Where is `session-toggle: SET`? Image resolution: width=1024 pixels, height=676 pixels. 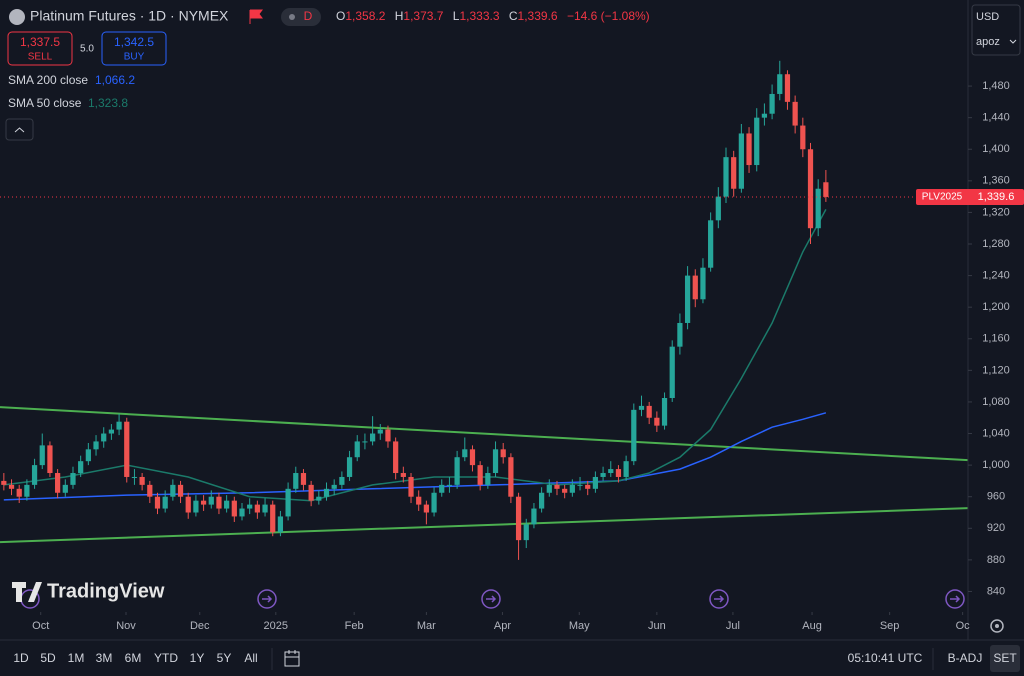 session-toggle: SET is located at coordinates (1005, 658).